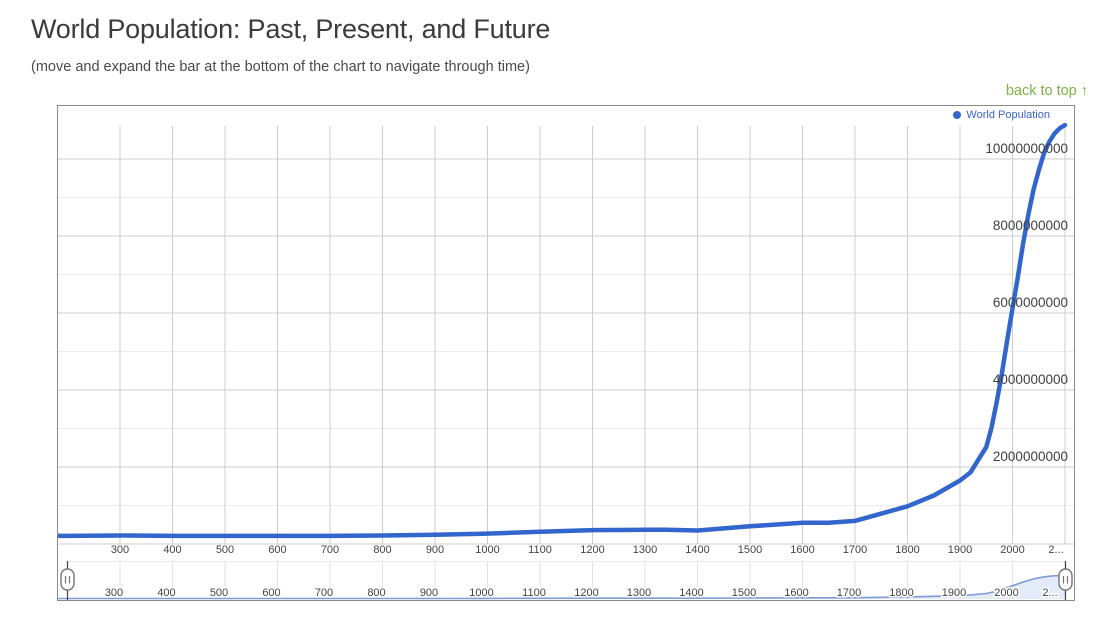  I want to click on x-axis-label: 1500, so click(750, 550).